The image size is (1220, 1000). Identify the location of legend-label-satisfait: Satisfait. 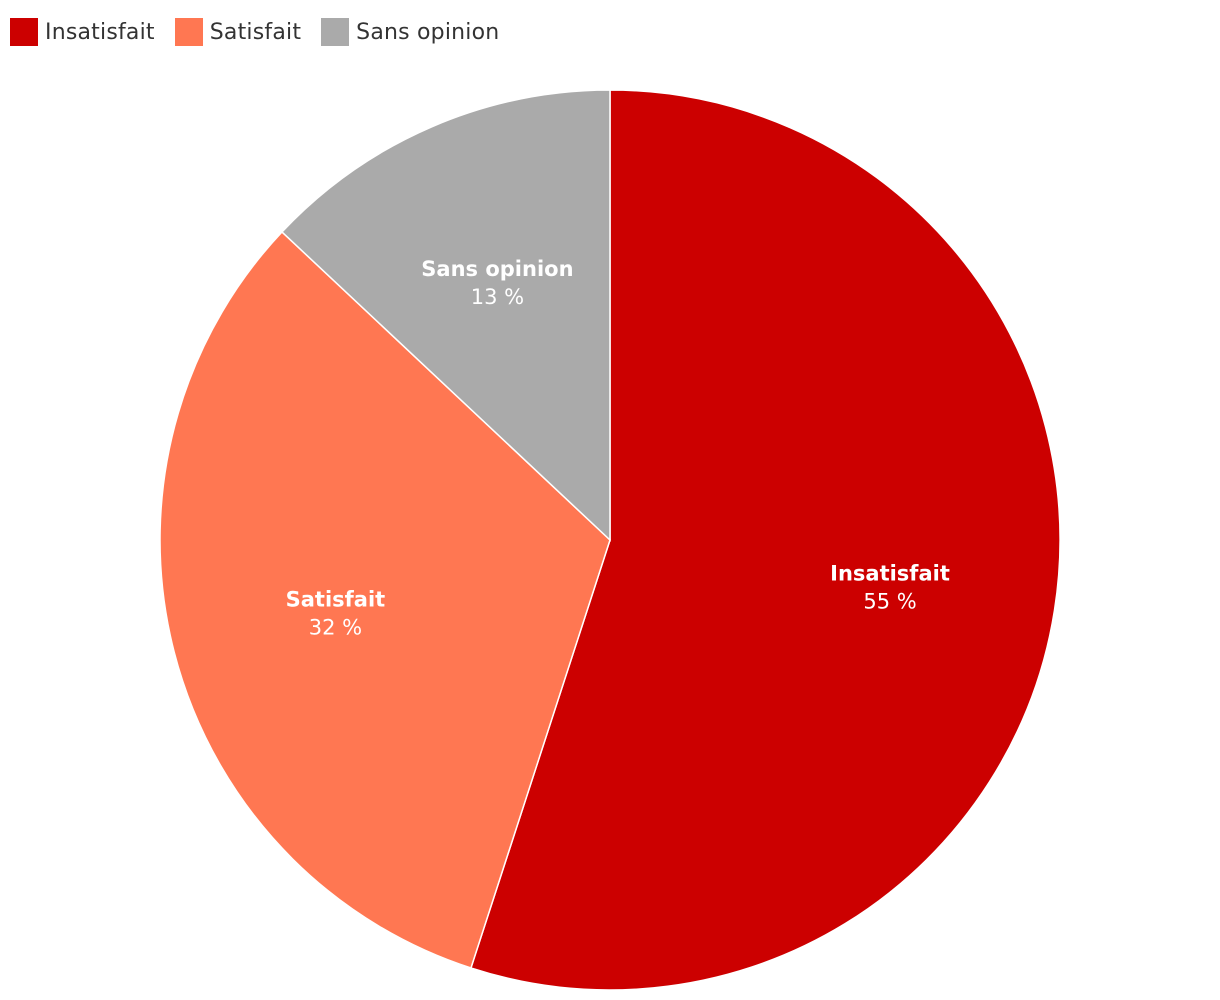
(255, 32).